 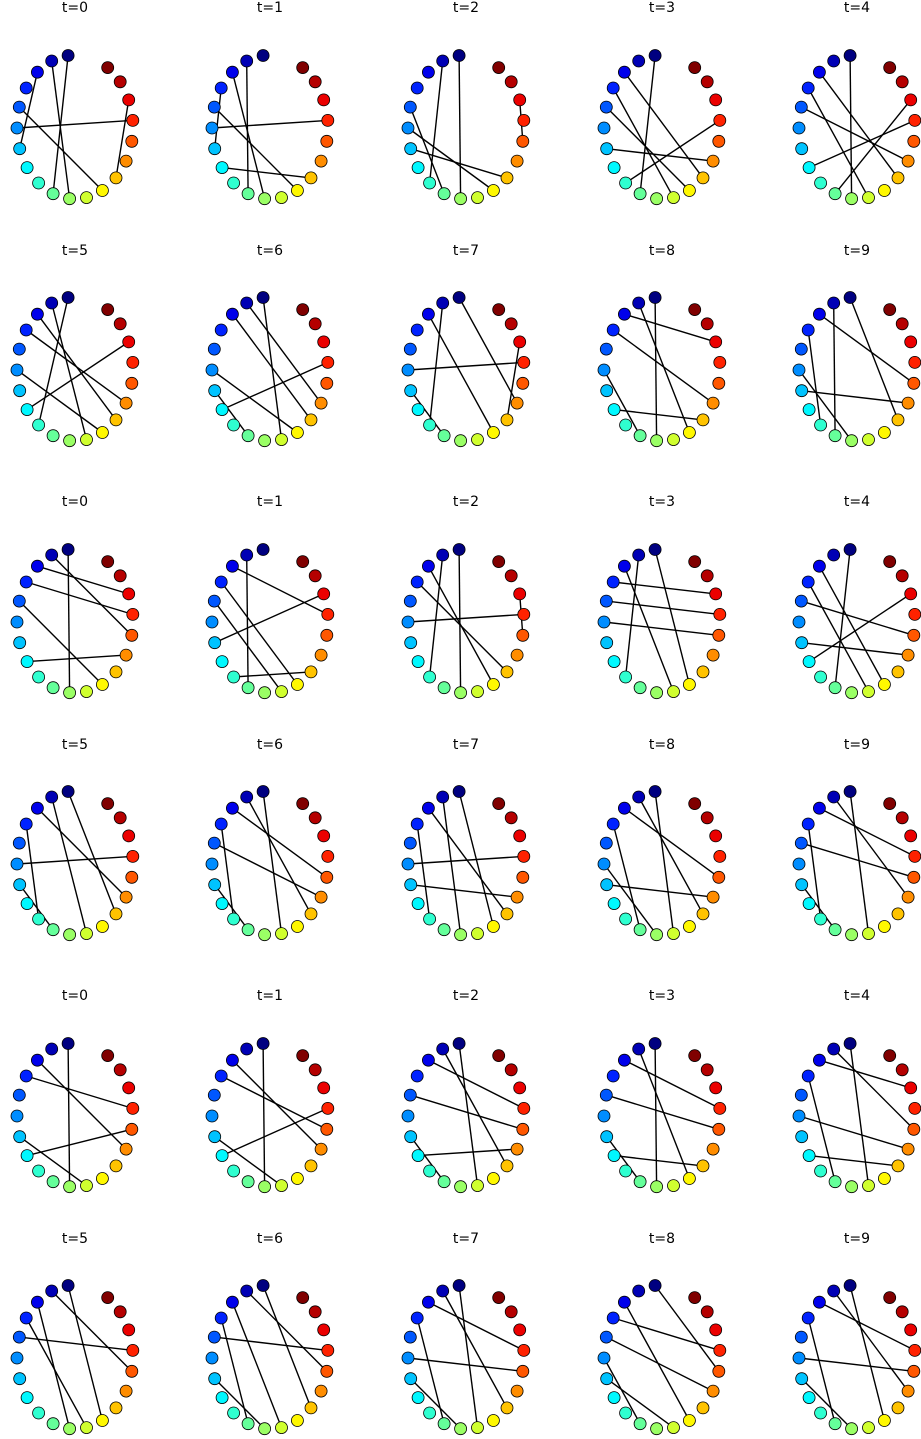 I want to click on panel-title: t=7, so click(x=466, y=251).